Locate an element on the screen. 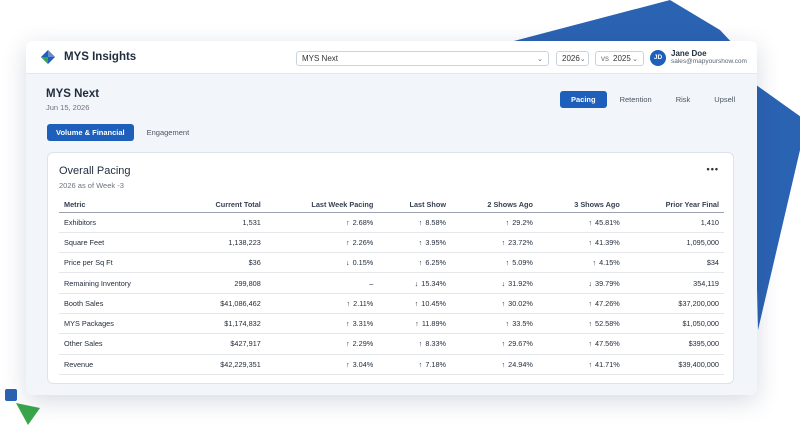 Image resolution: width=800 pixels, height=433 pixels. pacing-percent: 39.79% is located at coordinates (607, 283).